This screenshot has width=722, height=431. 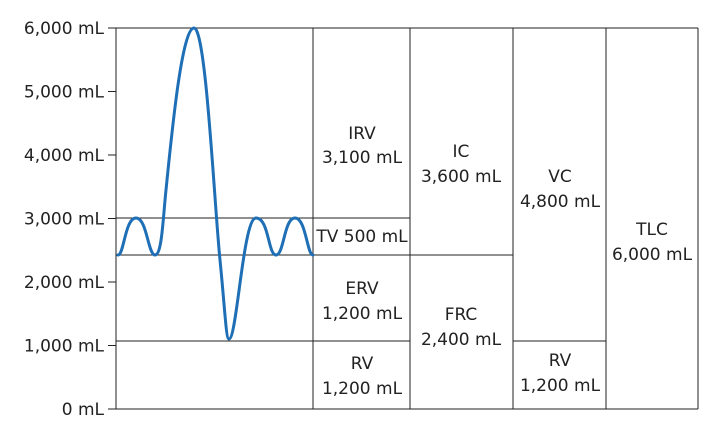 I want to click on frc-value: 2,400 mL, so click(x=461, y=340).